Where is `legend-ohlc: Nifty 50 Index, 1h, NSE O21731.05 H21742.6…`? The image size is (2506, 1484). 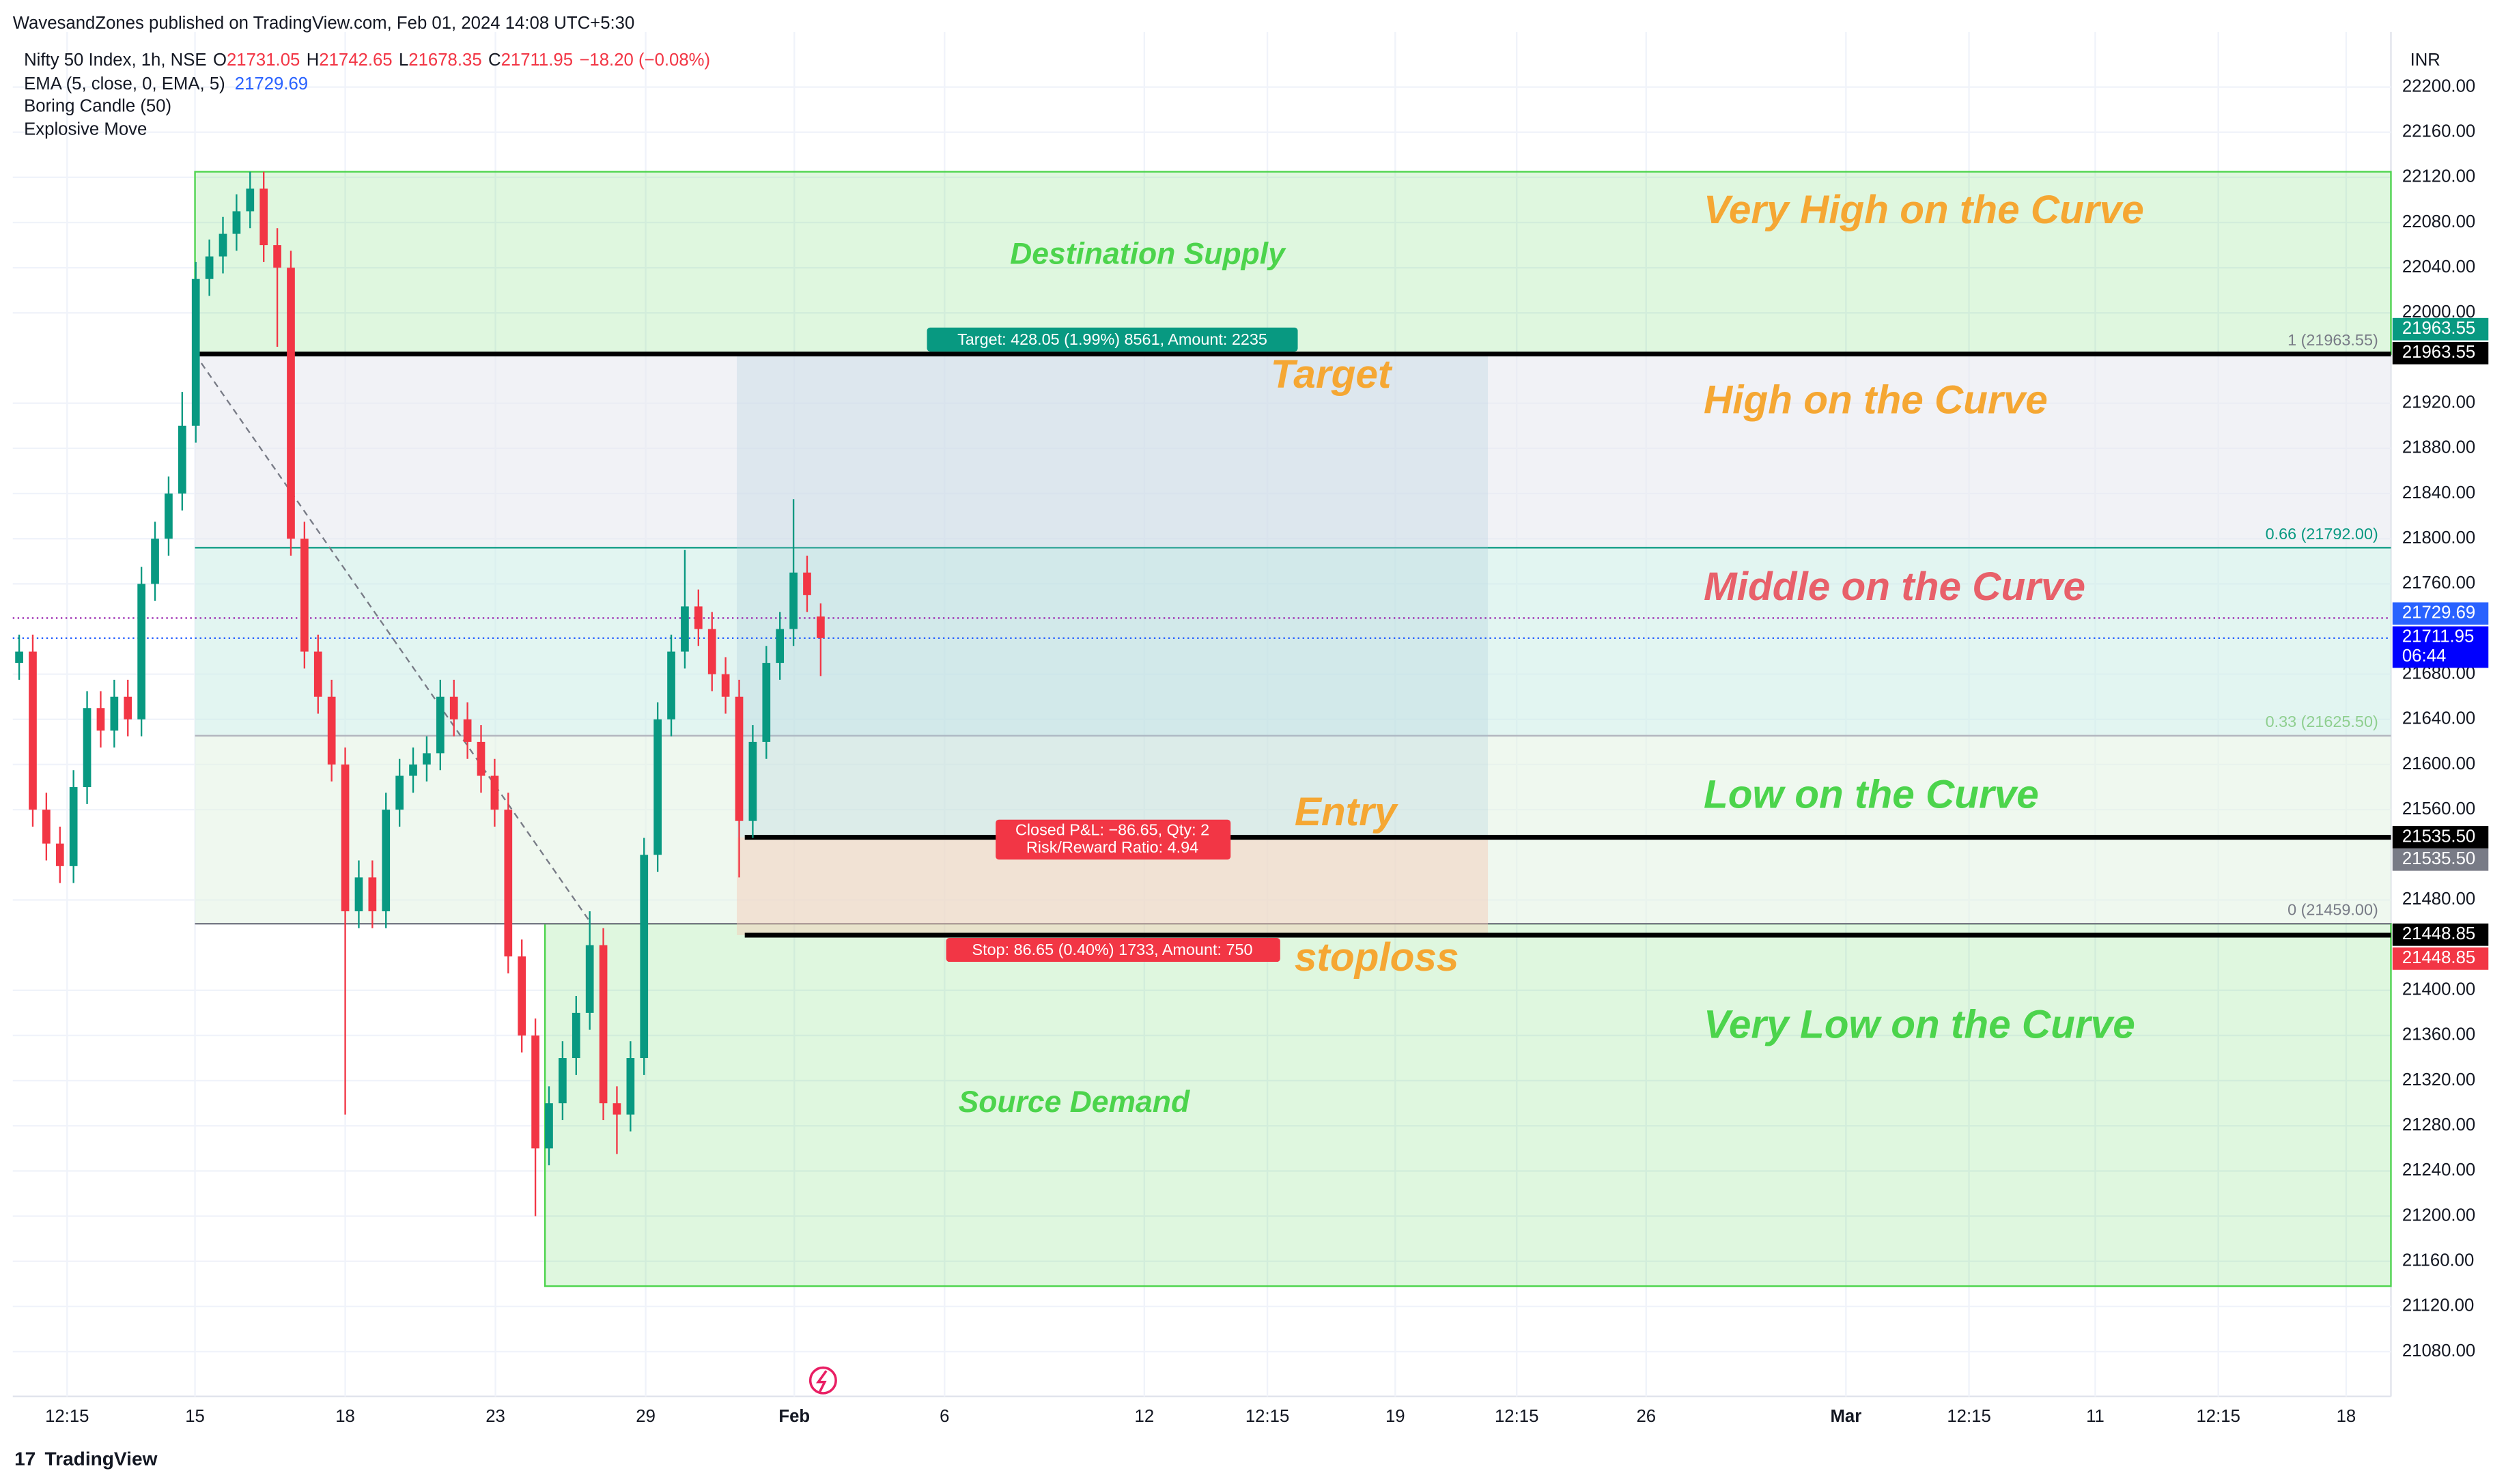
legend-ohlc: Nifty 50 Index, 1h, NSE O21731.05 H21742.6… is located at coordinates (367, 60).